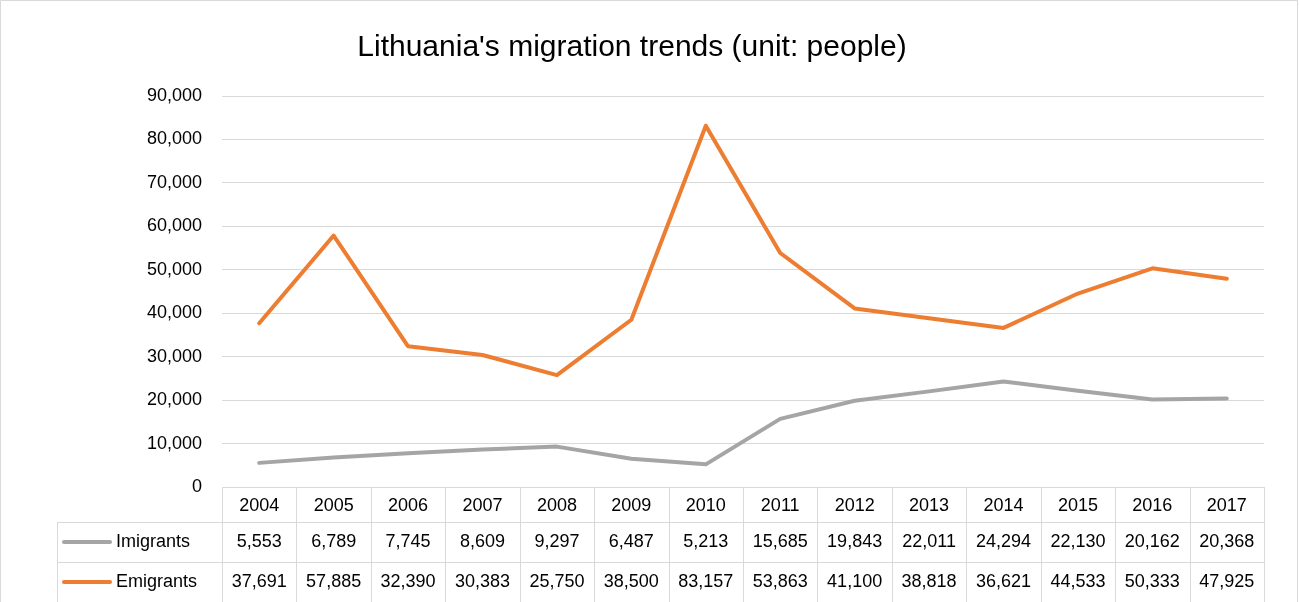 This screenshot has width=1299, height=602. Describe the element at coordinates (929, 540) in the screenshot. I see `data-label: 22,011` at that location.